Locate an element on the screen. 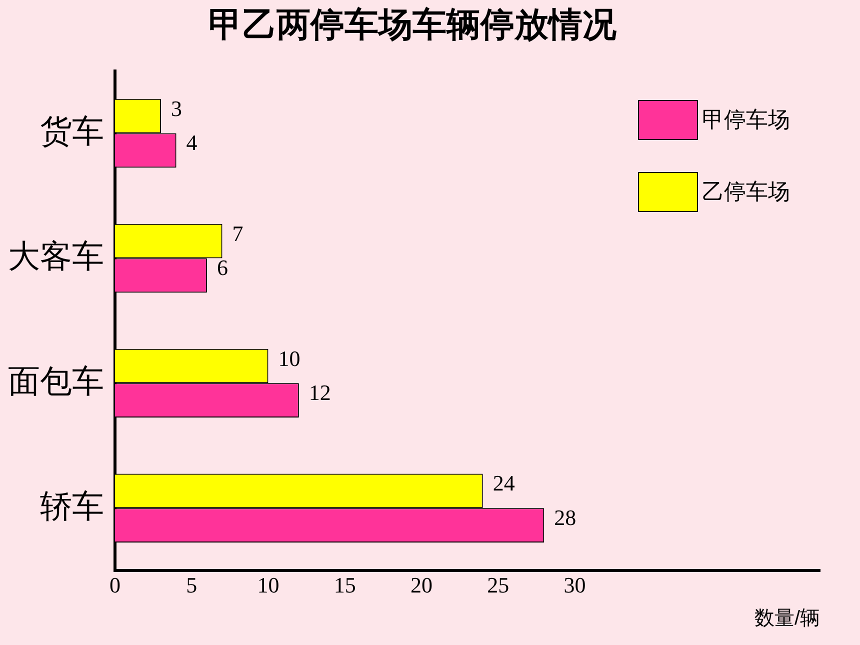 The width and height of the screenshot is (860, 645). x-tick-label: 0 is located at coordinates (115, 585).